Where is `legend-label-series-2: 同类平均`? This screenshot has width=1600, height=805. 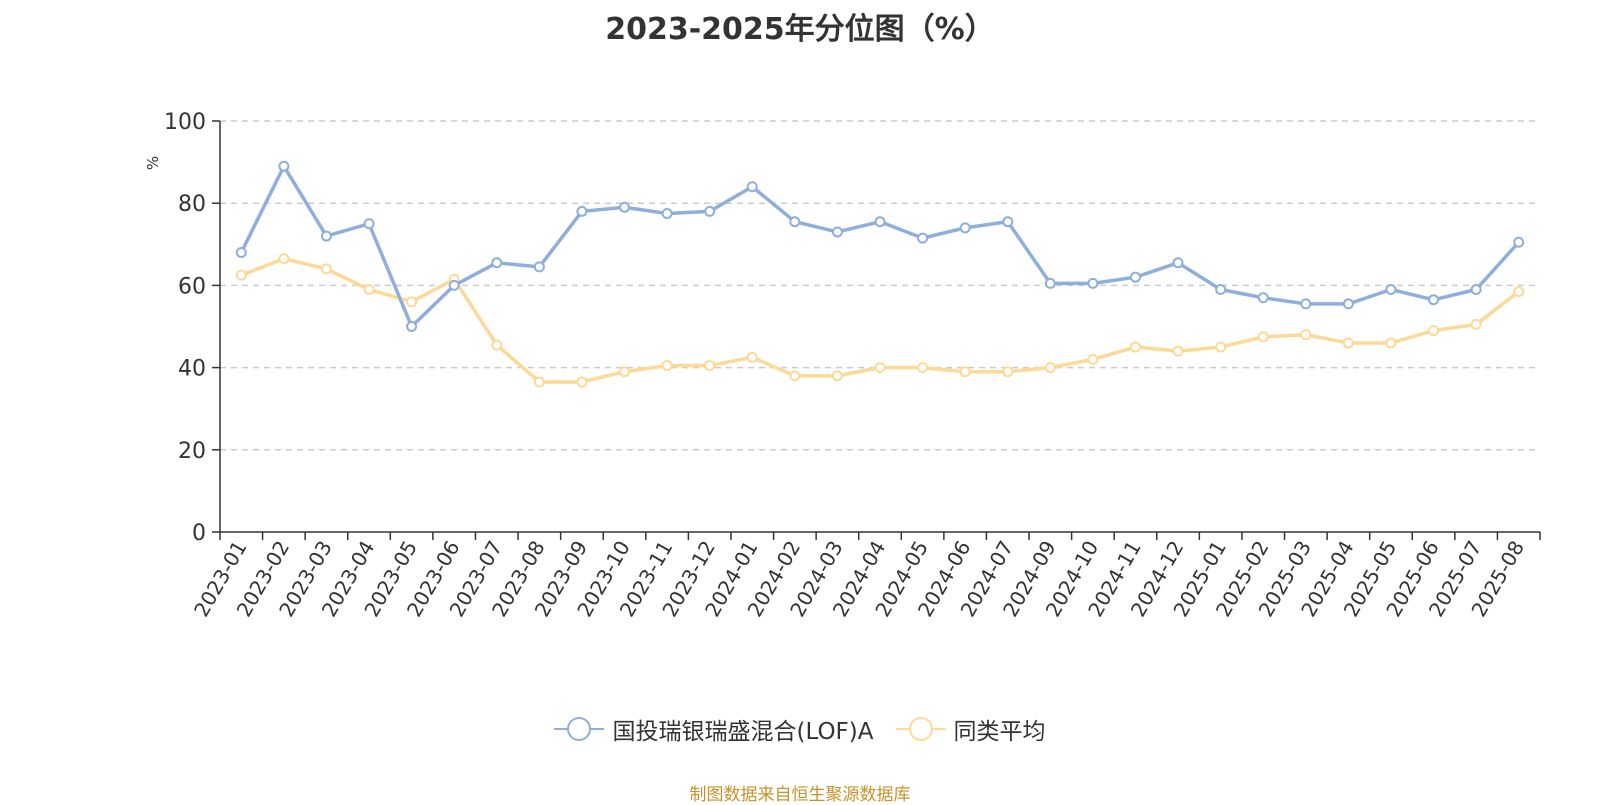
legend-label-series-2: 同类平均 is located at coordinates (999, 732).